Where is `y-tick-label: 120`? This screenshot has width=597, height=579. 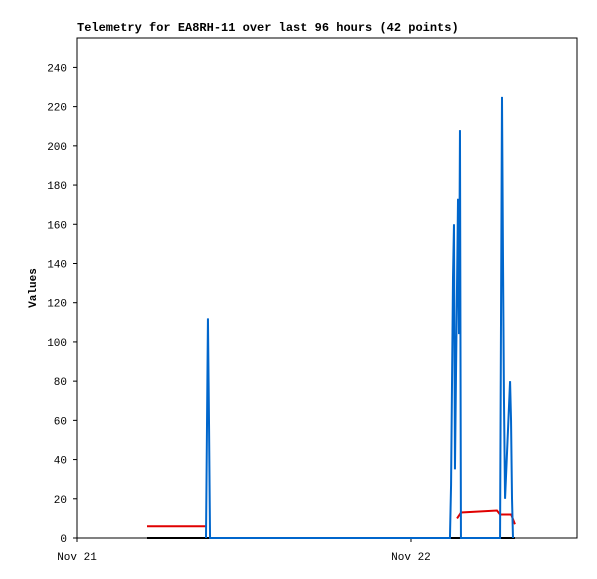
y-tick-label: 120 is located at coordinates (57, 305).